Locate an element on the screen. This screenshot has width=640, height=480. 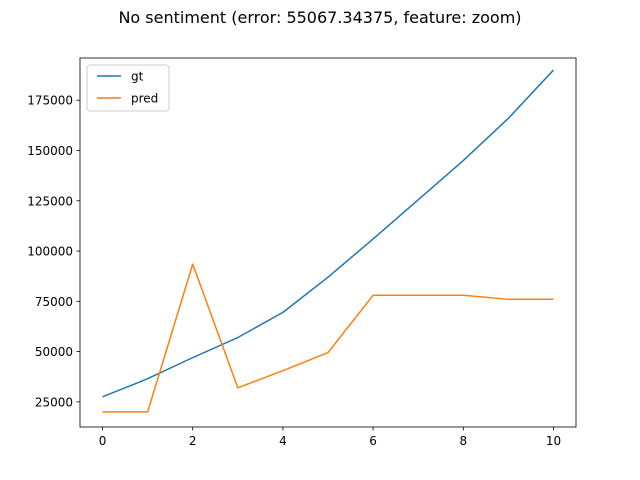
y-tick-label: 75000 is located at coordinates (54, 302).